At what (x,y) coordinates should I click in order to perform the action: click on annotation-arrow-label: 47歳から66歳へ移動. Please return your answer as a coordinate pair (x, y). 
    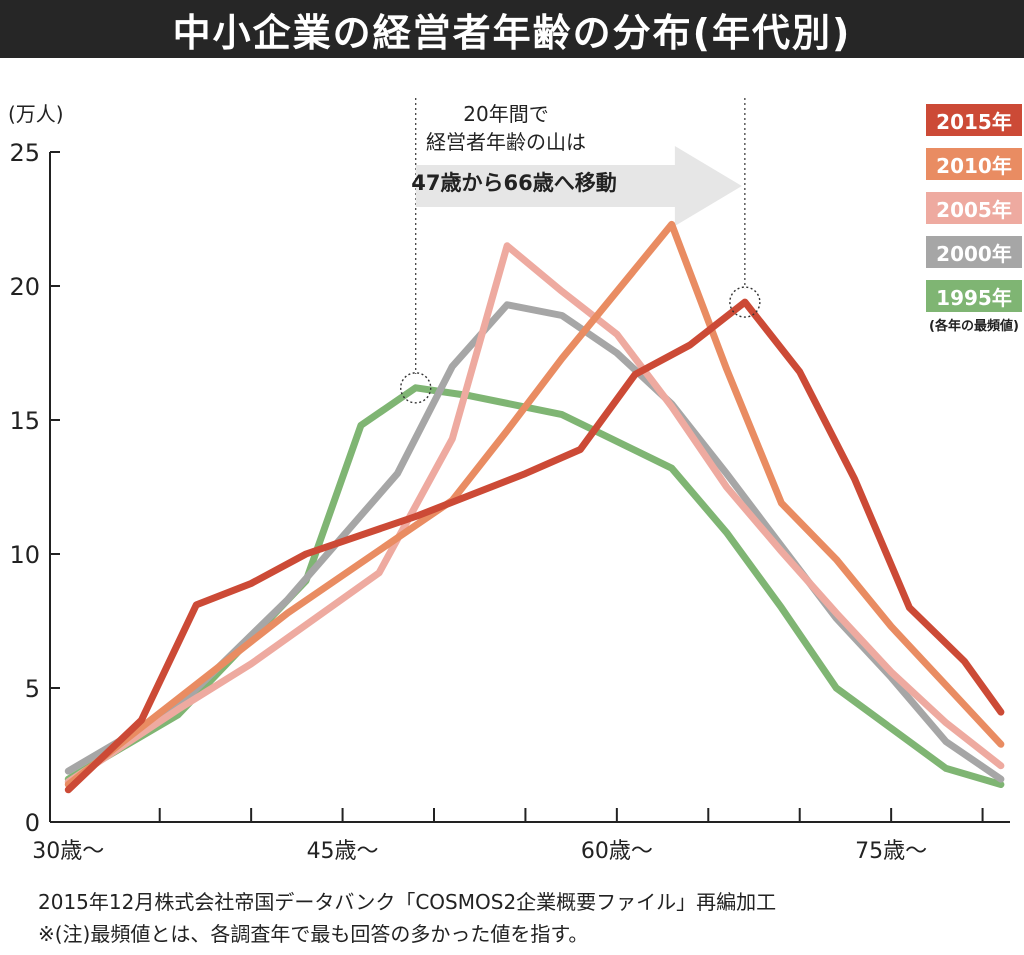
    Looking at the image, I should click on (514, 183).